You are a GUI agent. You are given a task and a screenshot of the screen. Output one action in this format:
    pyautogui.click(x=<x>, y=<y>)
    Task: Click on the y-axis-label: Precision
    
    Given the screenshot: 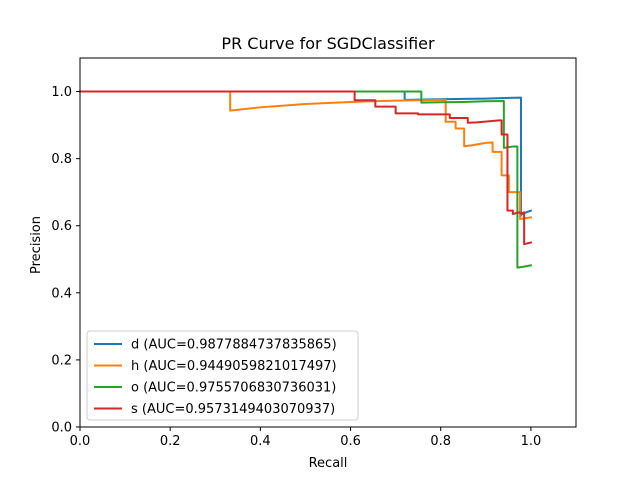 What is the action you would take?
    pyautogui.click(x=36, y=245)
    